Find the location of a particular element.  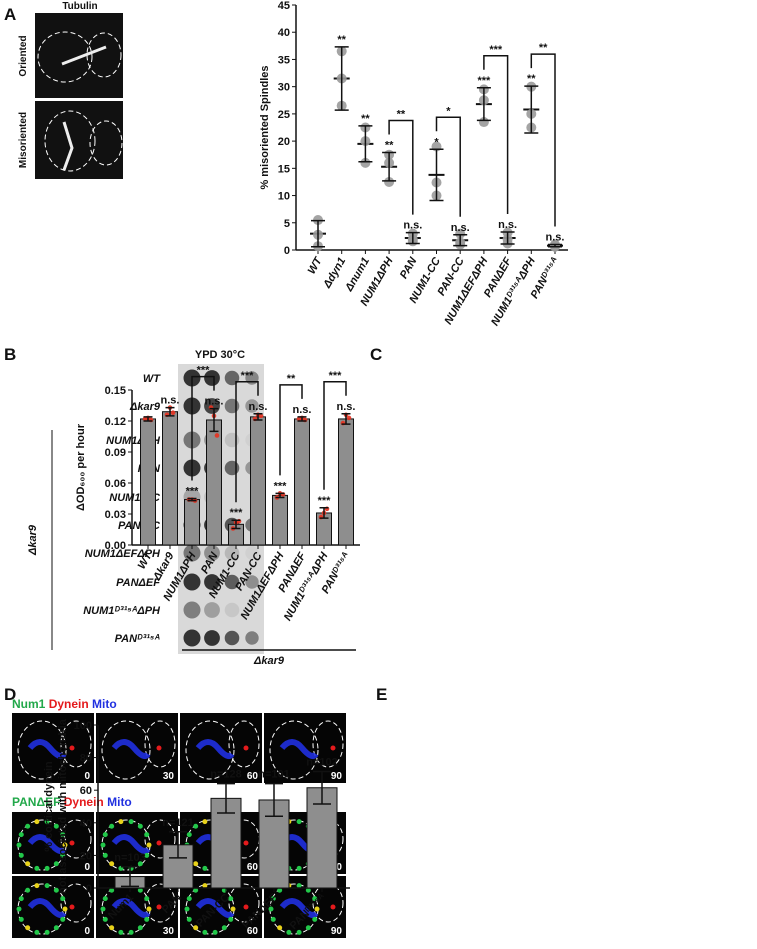

y-tick-label: 0 is located at coordinates (89, 889).